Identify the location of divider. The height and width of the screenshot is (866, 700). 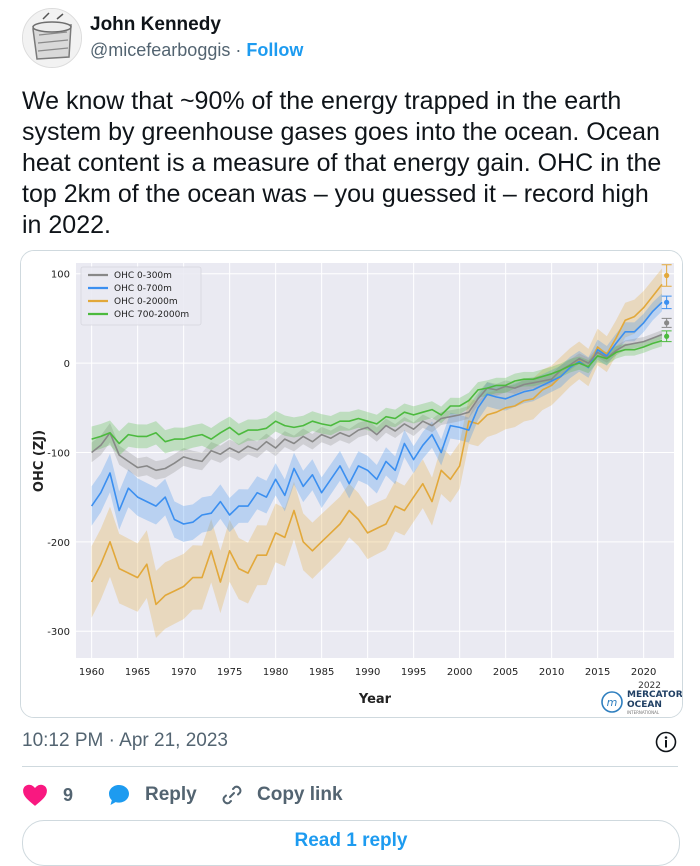
(350, 766).